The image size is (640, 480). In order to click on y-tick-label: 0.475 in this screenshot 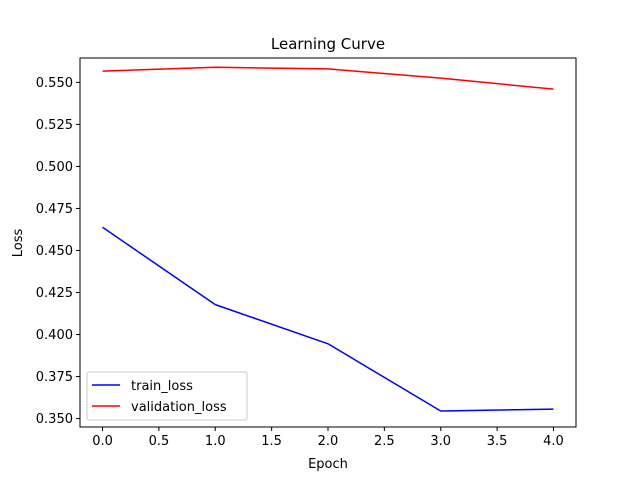, I will do `click(54, 209)`.